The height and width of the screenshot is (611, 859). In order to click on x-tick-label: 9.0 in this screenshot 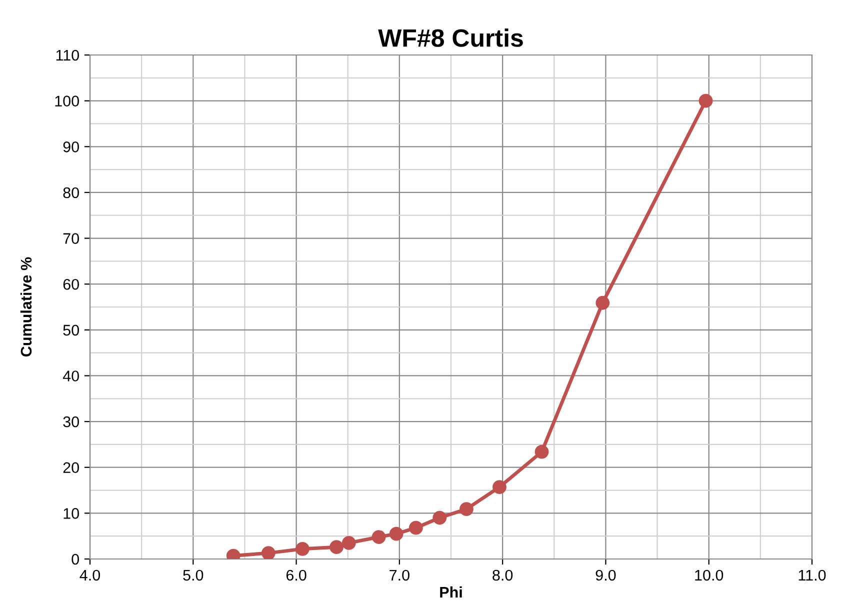, I will do `click(606, 575)`.